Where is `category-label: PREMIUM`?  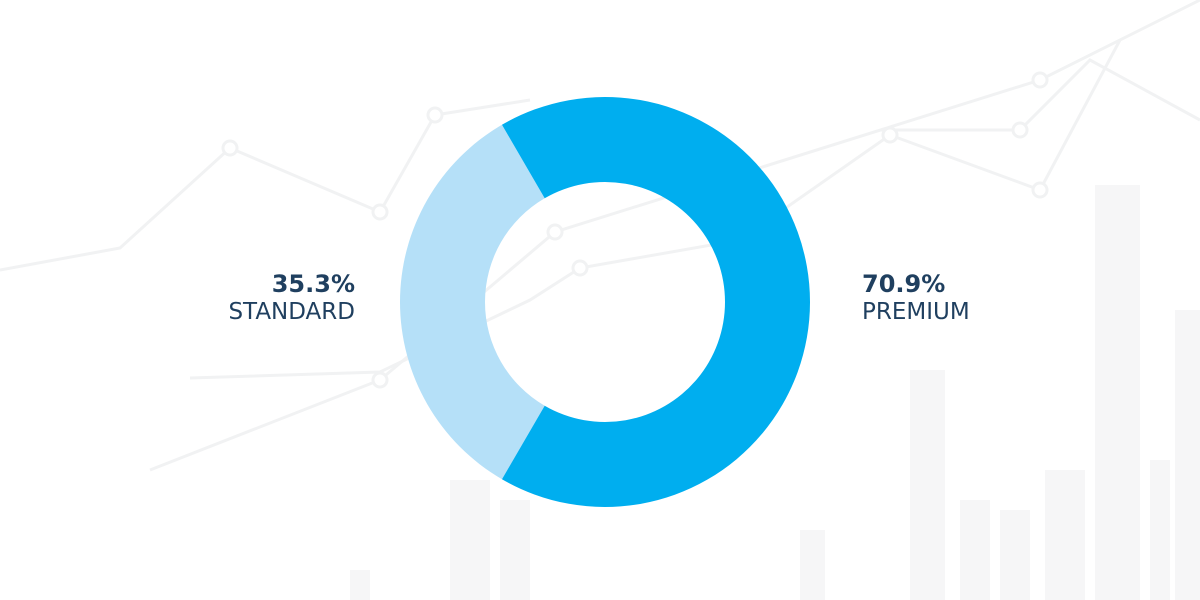
category-label: PREMIUM is located at coordinates (916, 312).